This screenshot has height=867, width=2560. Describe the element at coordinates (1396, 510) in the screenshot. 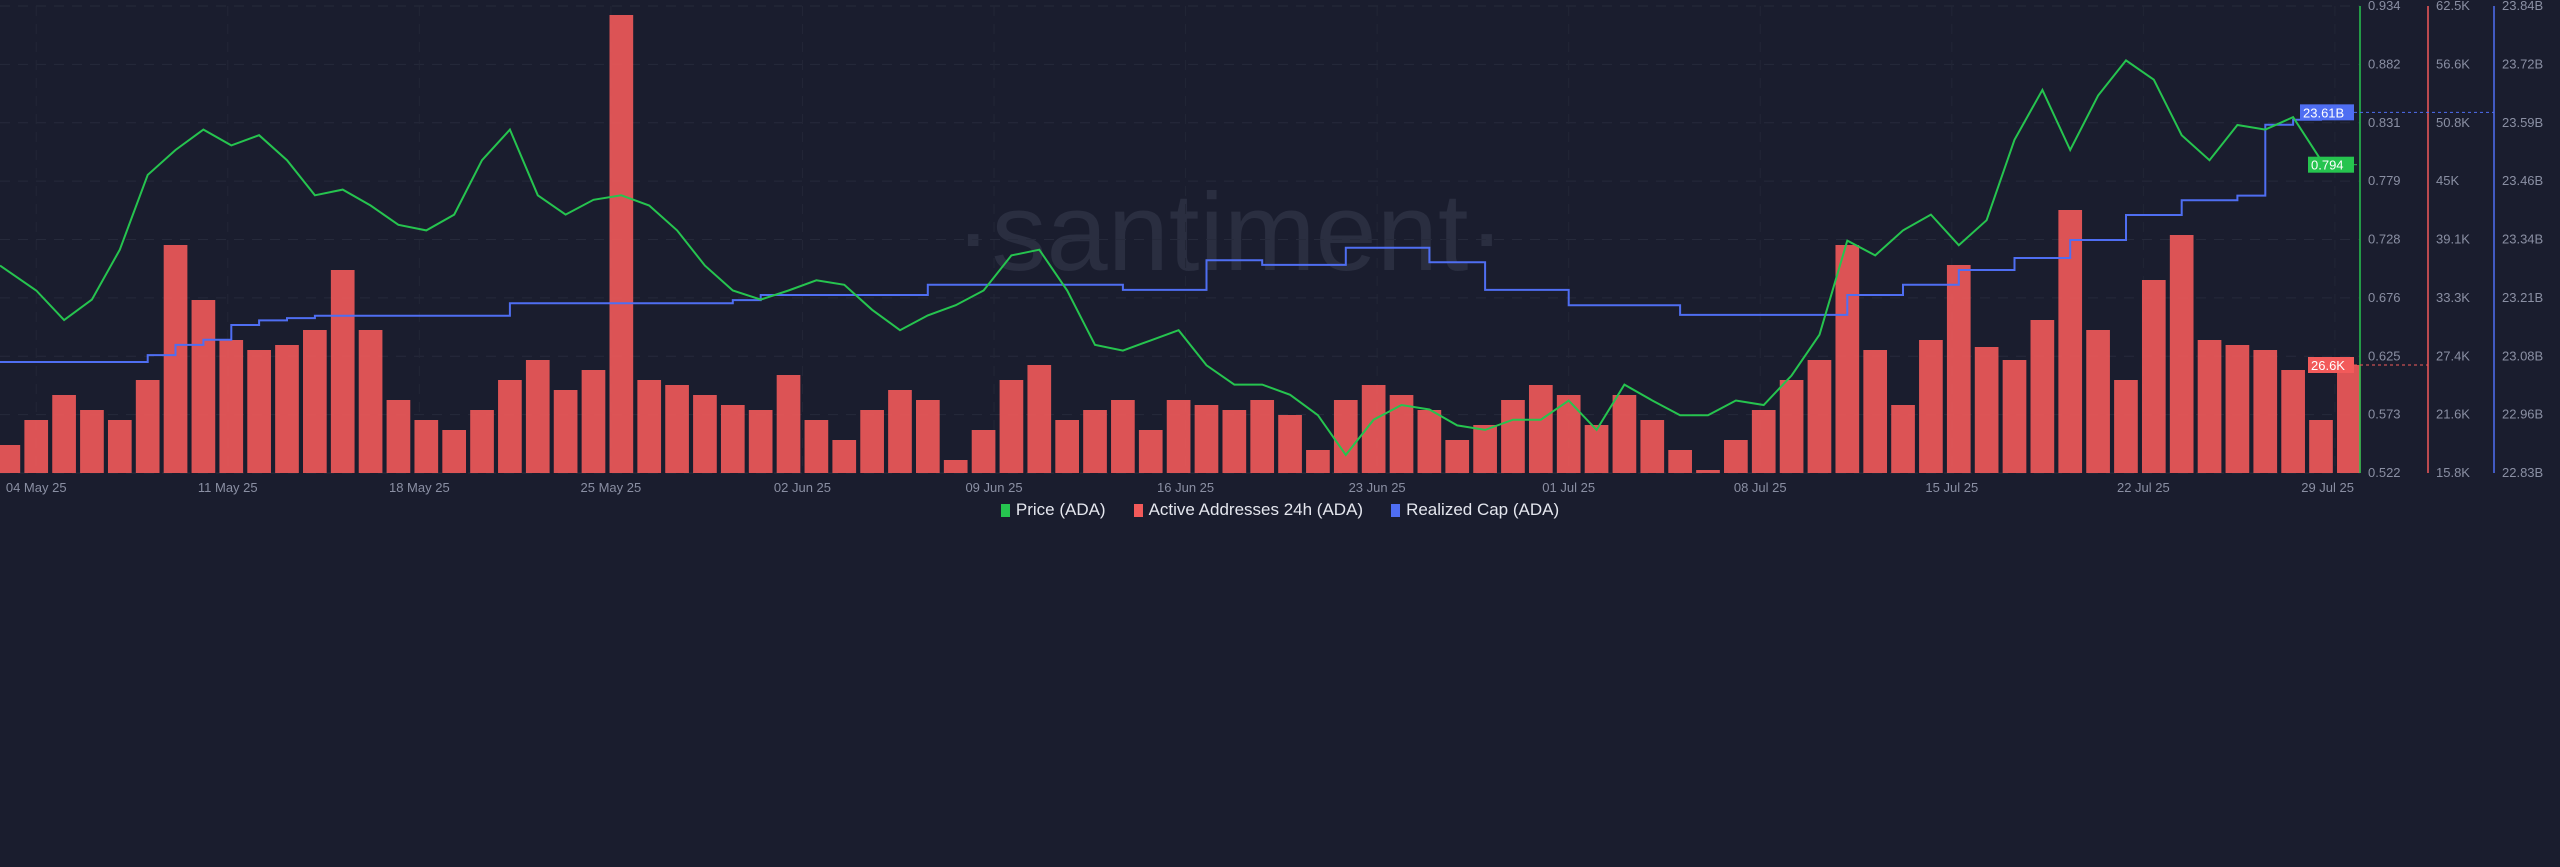

I see `realized-cap-swatch` at that location.